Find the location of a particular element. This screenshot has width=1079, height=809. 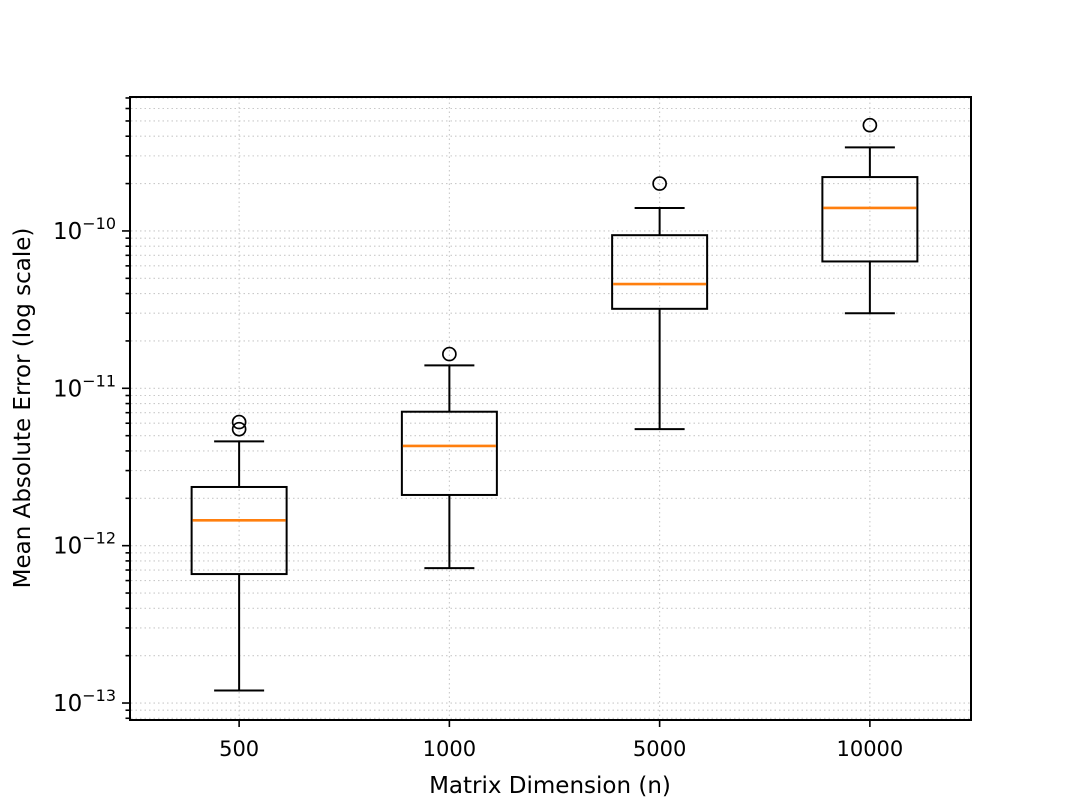

x-axis-title: Matrix Dimension (n) is located at coordinates (550, 786).